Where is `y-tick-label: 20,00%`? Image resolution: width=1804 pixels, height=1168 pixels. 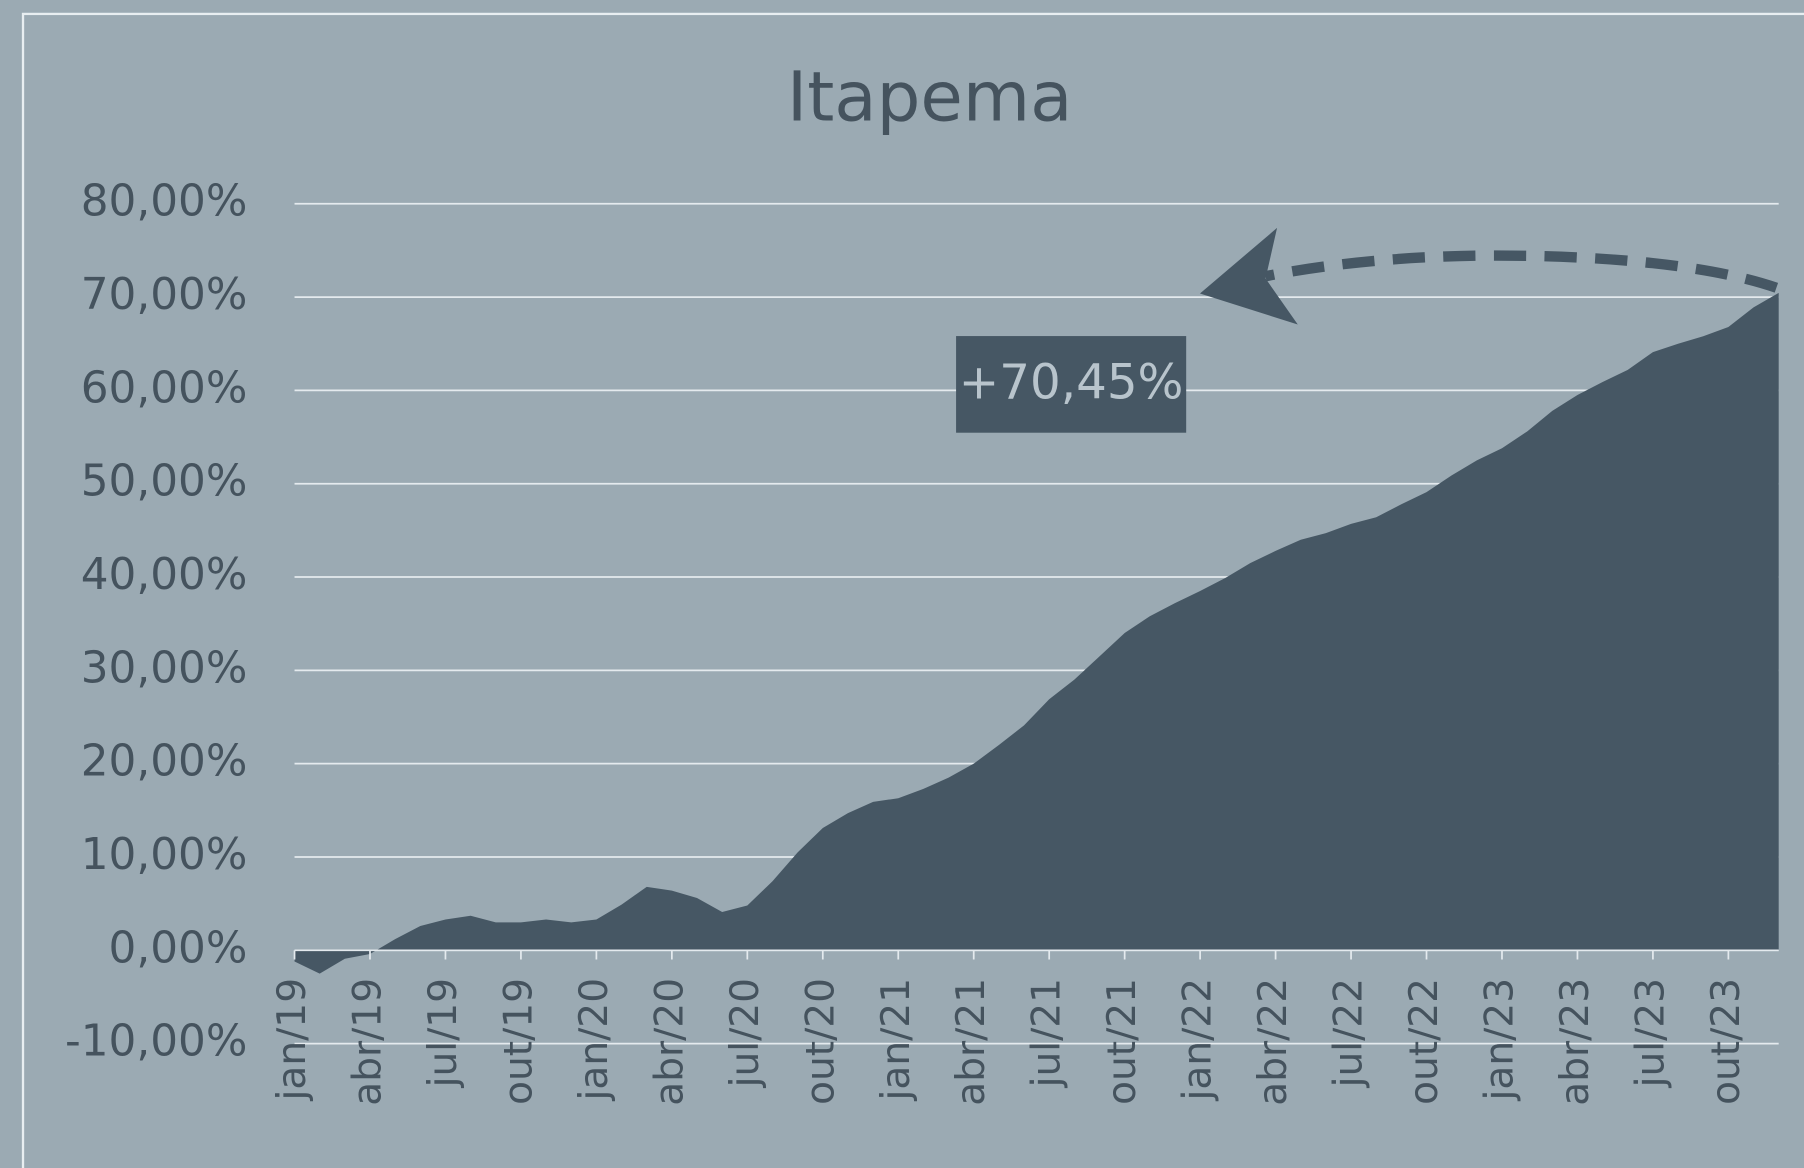
y-tick-label: 20,00% is located at coordinates (164, 761).